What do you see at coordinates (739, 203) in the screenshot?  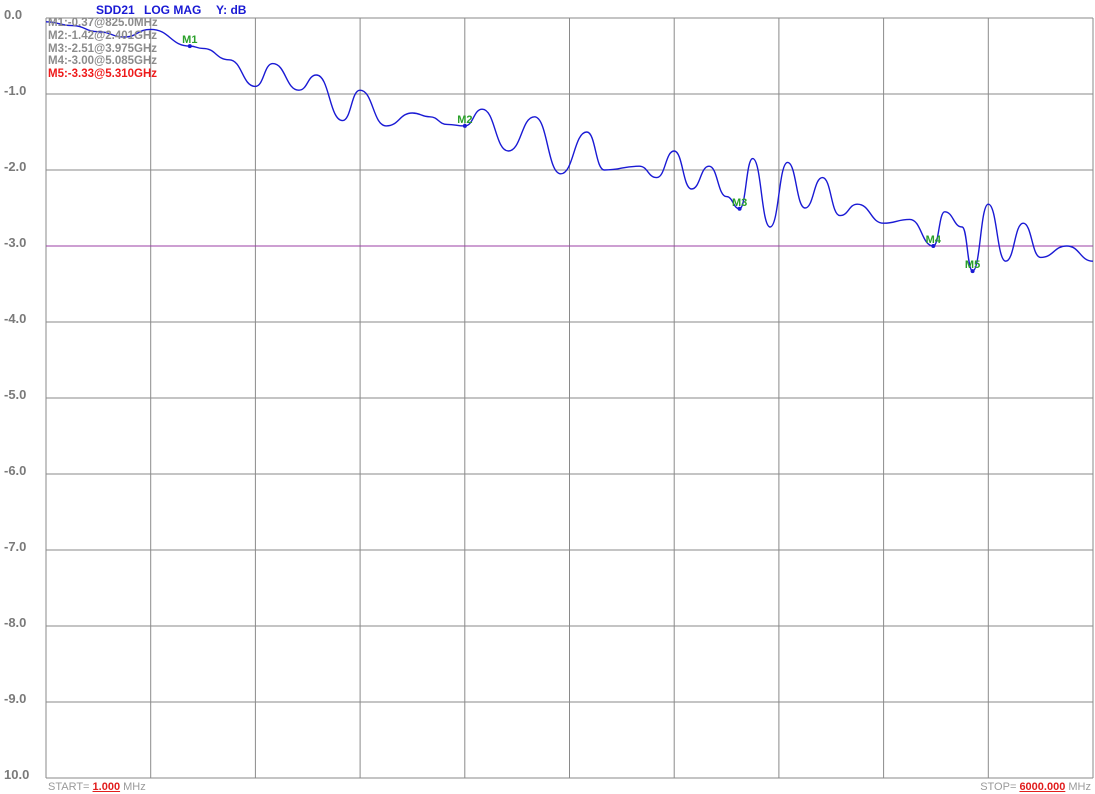 I see `marker-label: M3` at bounding box center [739, 203].